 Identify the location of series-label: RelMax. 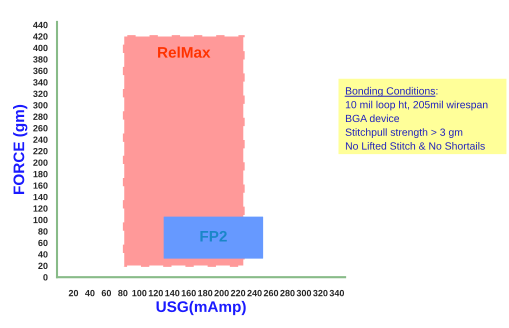
(184, 52).